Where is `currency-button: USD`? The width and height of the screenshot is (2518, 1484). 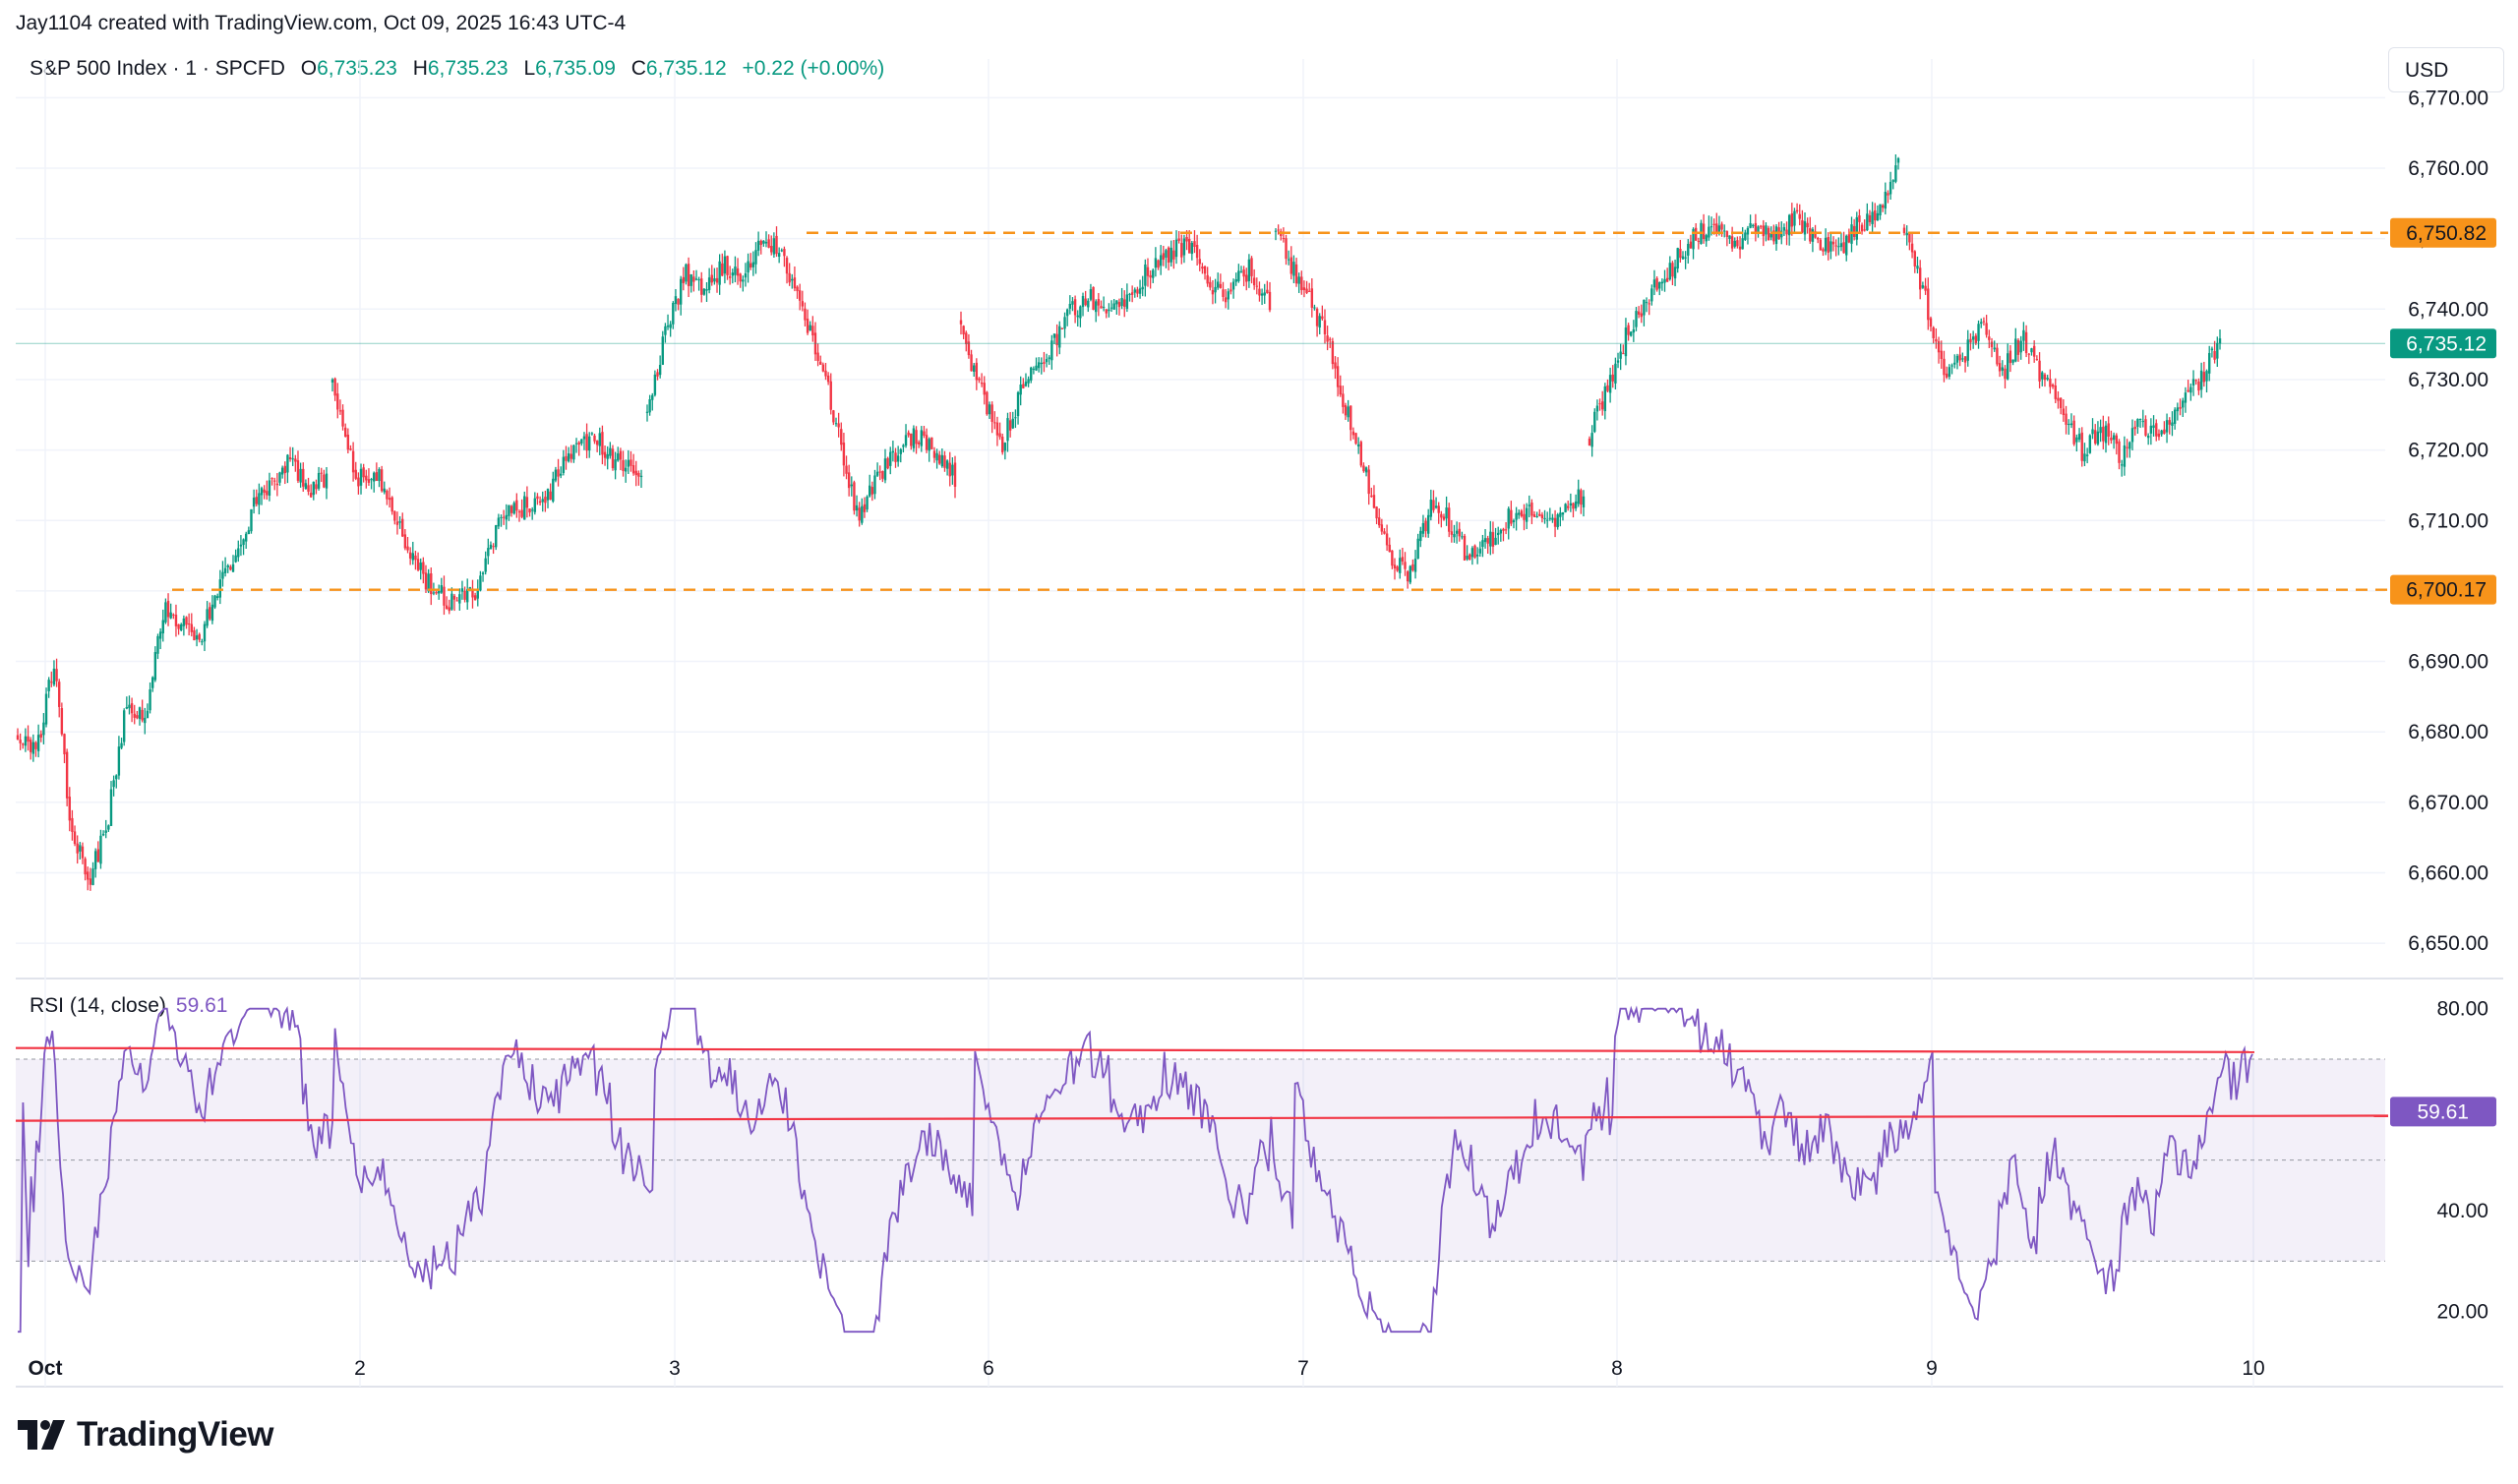 currency-button: USD is located at coordinates (2446, 70).